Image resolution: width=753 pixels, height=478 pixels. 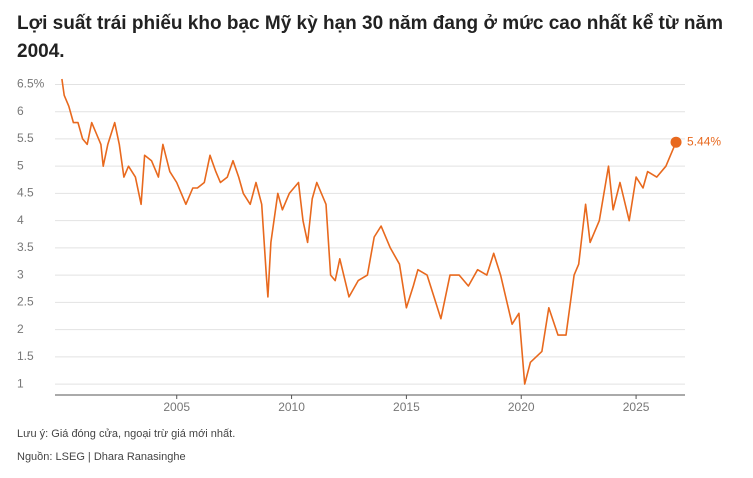 What do you see at coordinates (20, 329) in the screenshot?
I see `y-tick-label: 2` at bounding box center [20, 329].